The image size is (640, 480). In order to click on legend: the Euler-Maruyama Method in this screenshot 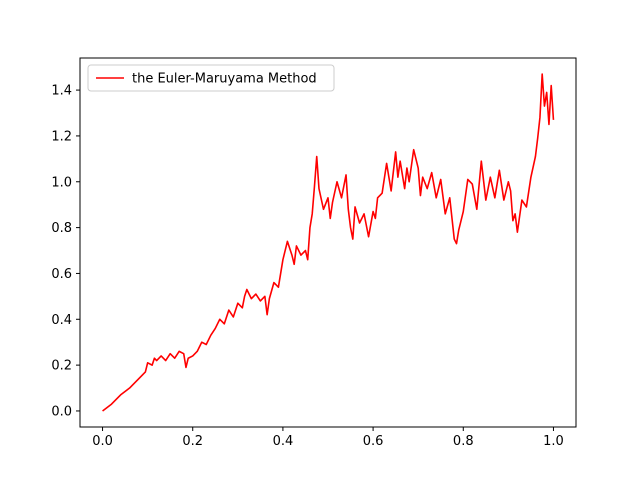, I will do `click(211, 78)`.